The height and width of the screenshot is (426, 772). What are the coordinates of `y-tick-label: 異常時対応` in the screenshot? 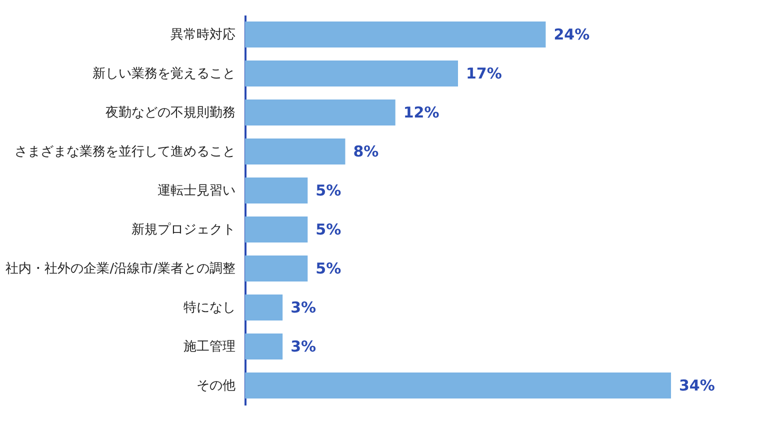 It's located at (203, 34).